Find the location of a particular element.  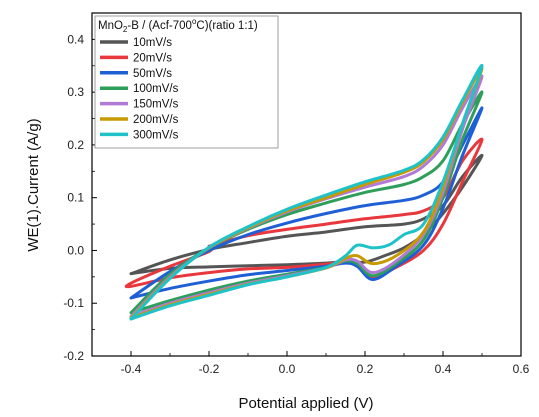

x-tick-label: 0.2 is located at coordinates (365, 369).